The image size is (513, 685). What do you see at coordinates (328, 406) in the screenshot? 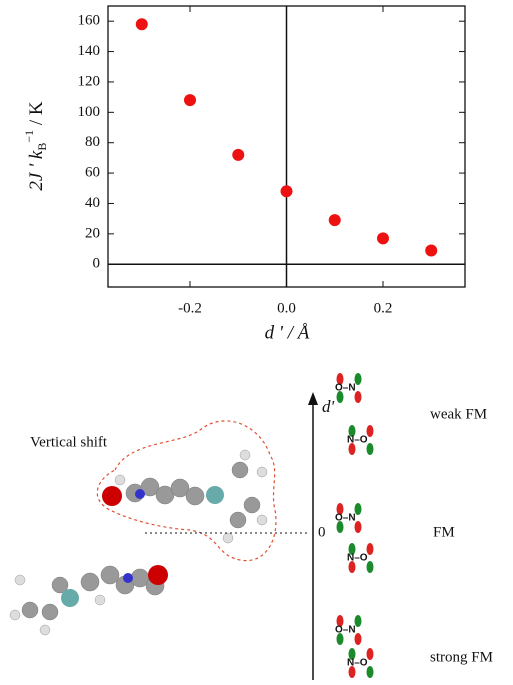
I see `d-axis-label: d'` at bounding box center [328, 406].